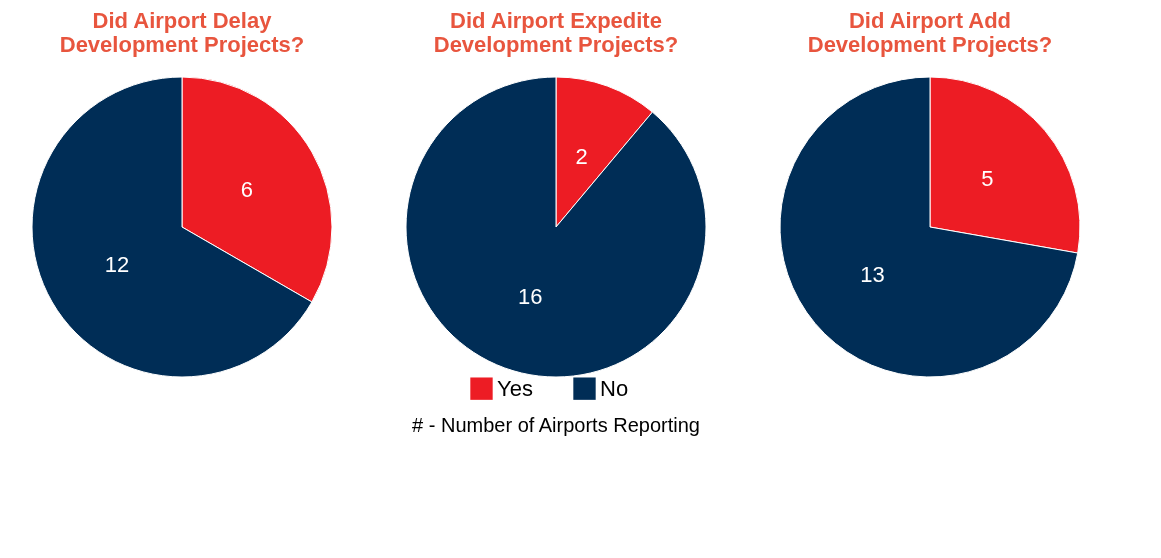  Describe the element at coordinates (556, 32) in the screenshot. I see `chart-title: Did Airport Expedite Development Projects?` at that location.